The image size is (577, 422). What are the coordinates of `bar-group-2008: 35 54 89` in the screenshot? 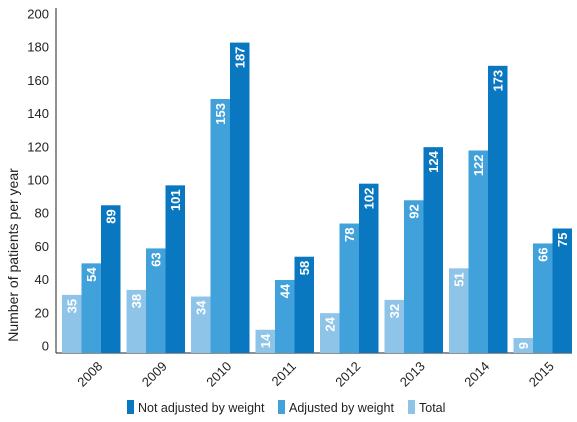 It's located at (91, 279).